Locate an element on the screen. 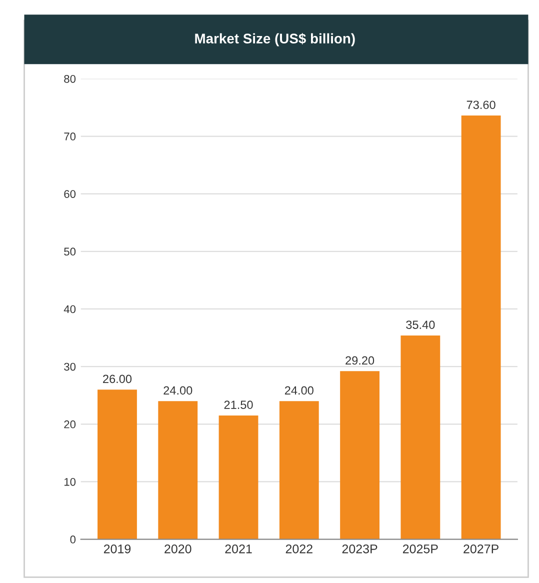  y-tick-label: 20 is located at coordinates (70, 424).